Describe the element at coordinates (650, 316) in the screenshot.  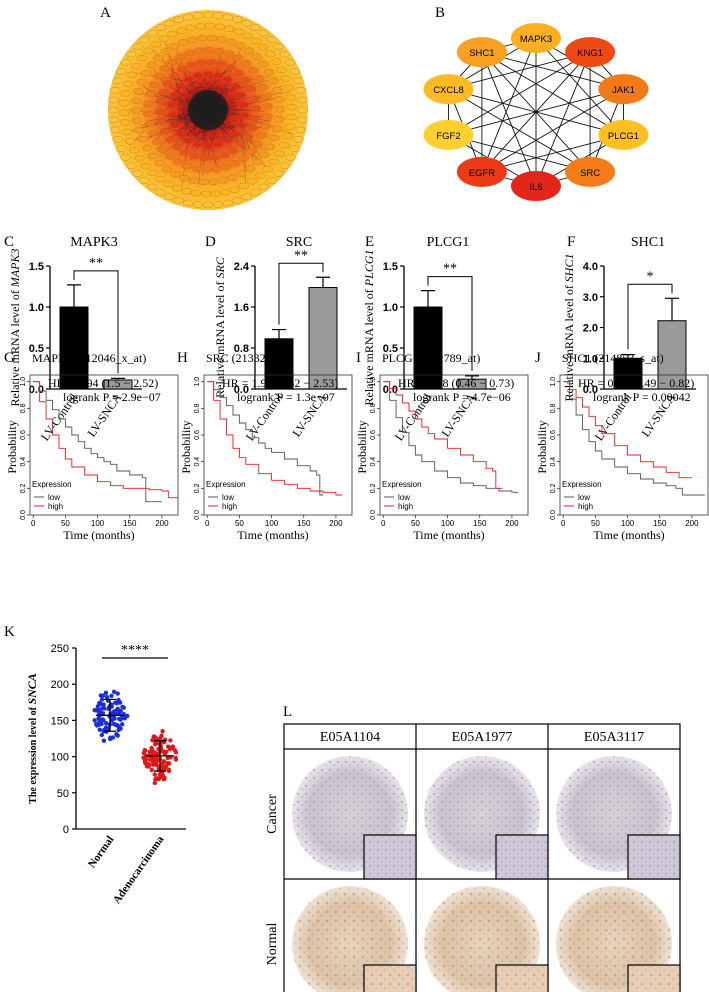
I see `significance-bracket` at that location.